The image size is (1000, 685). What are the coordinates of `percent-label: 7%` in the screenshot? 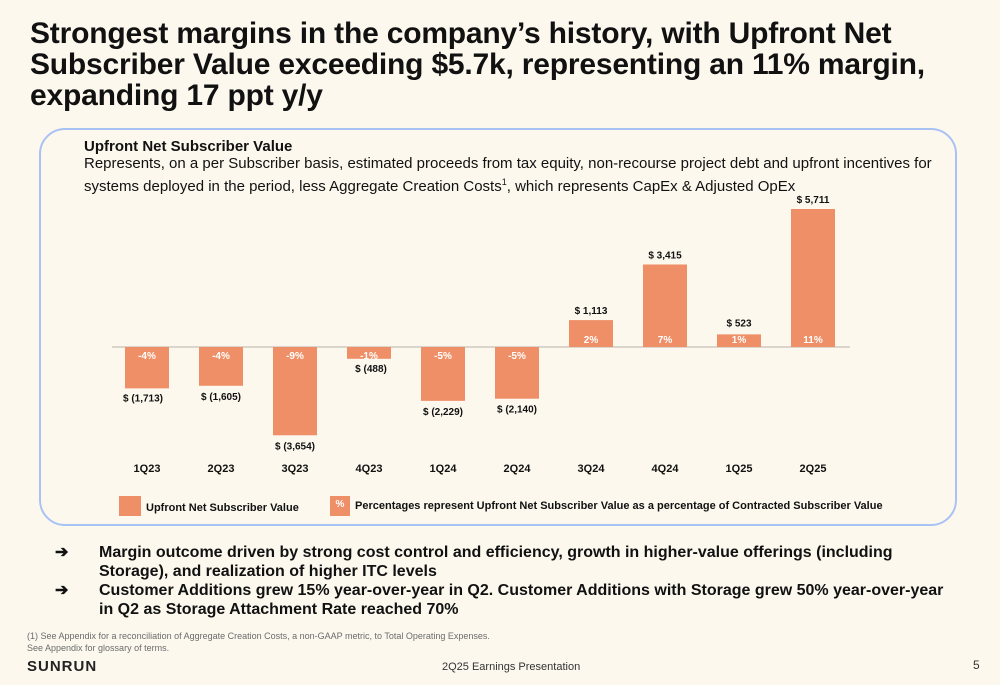 It's located at (665, 340).